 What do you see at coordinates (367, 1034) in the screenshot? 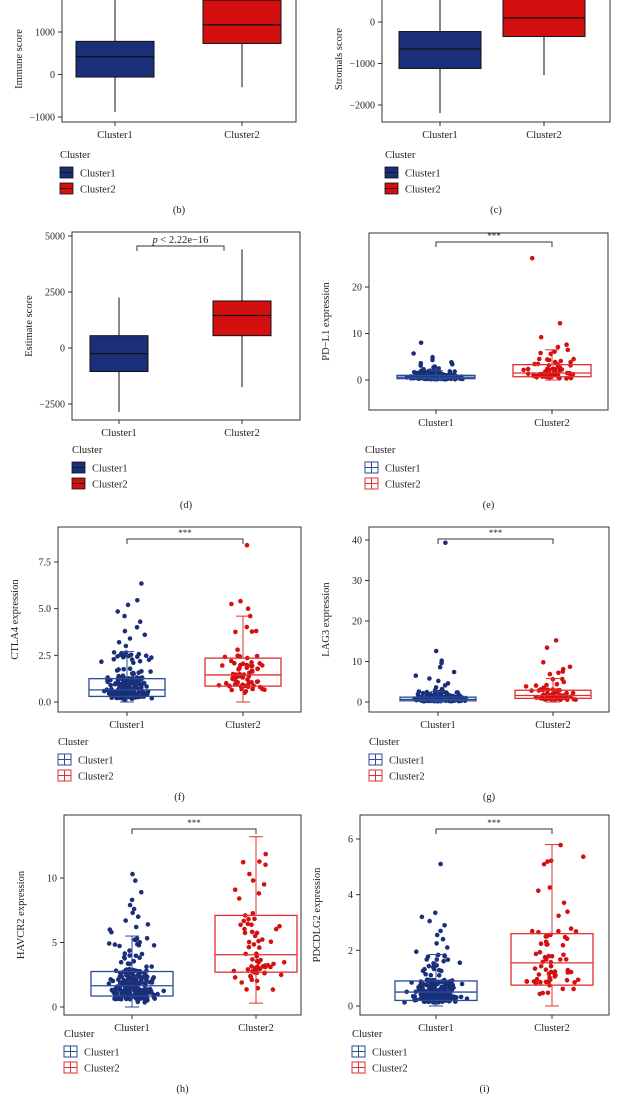
I see `legend-title: Cluster` at bounding box center [367, 1034].